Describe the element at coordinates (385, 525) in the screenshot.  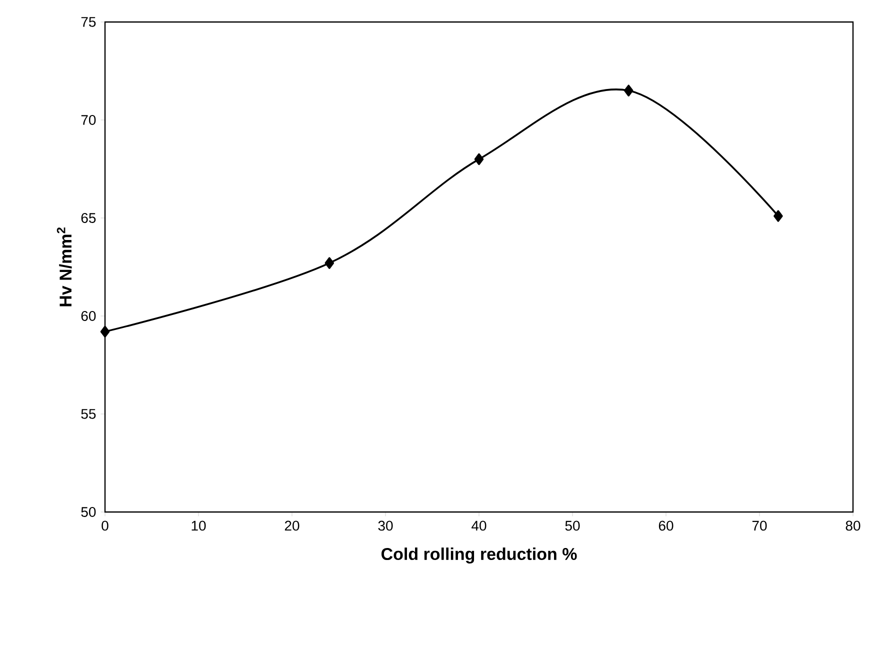
I see `x-tick-label: 30` at that location.